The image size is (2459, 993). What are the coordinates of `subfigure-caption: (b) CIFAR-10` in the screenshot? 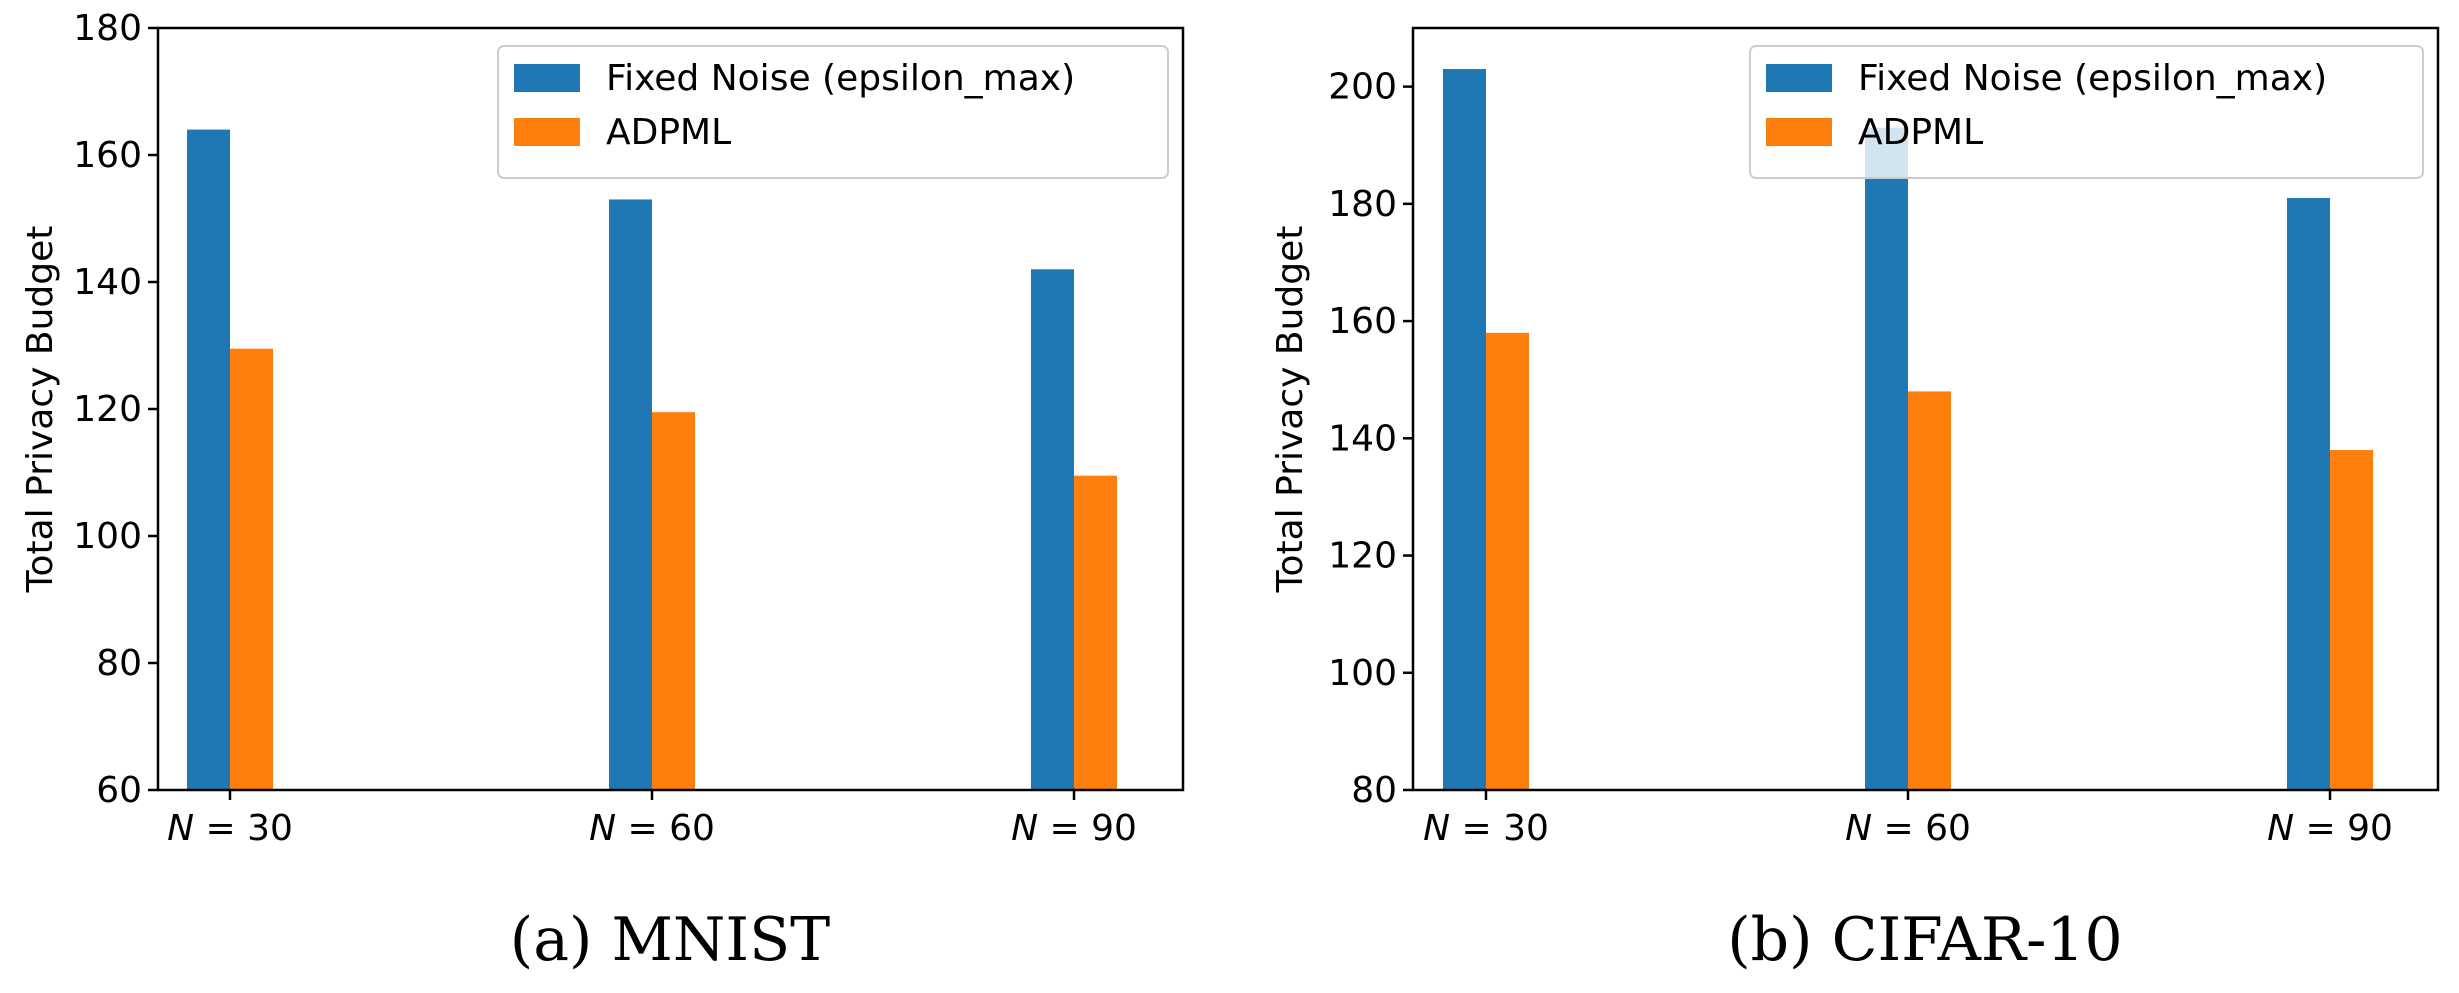 It's located at (1924, 940).